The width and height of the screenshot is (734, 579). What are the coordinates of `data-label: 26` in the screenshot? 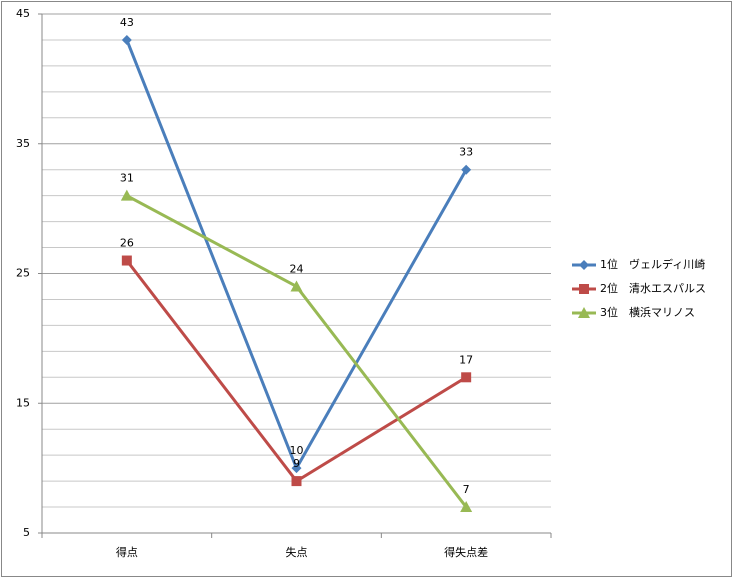 It's located at (127, 243).